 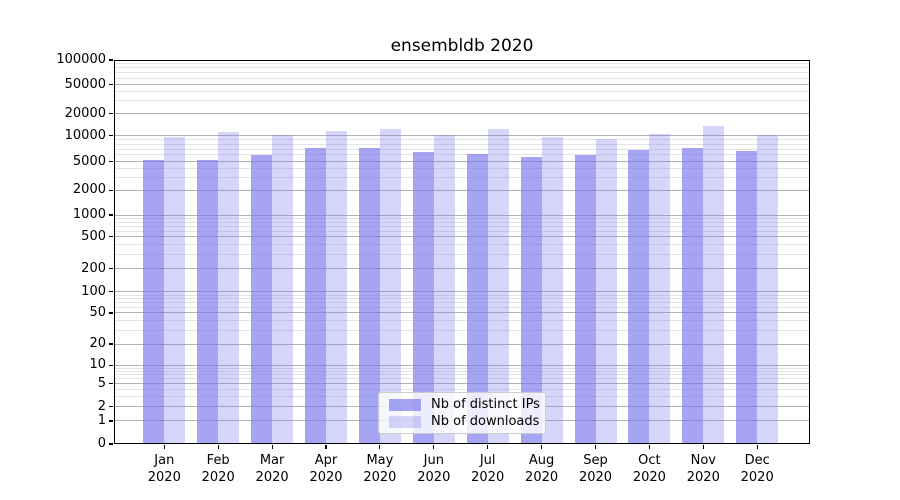 I want to click on legend-label: Nb of distinct IPs, so click(x=485, y=404).